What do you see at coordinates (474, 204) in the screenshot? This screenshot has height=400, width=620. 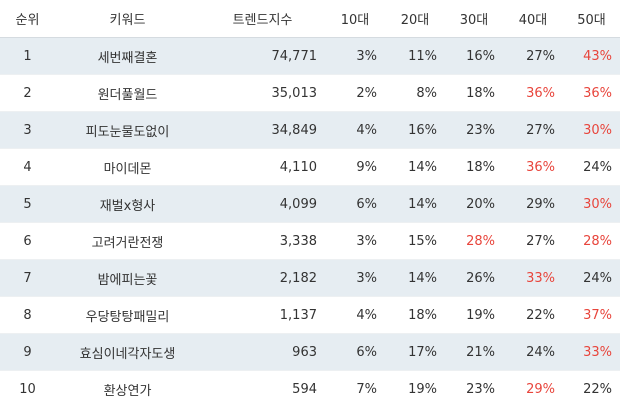 I see `age-share-cell: 20%` at bounding box center [474, 204].